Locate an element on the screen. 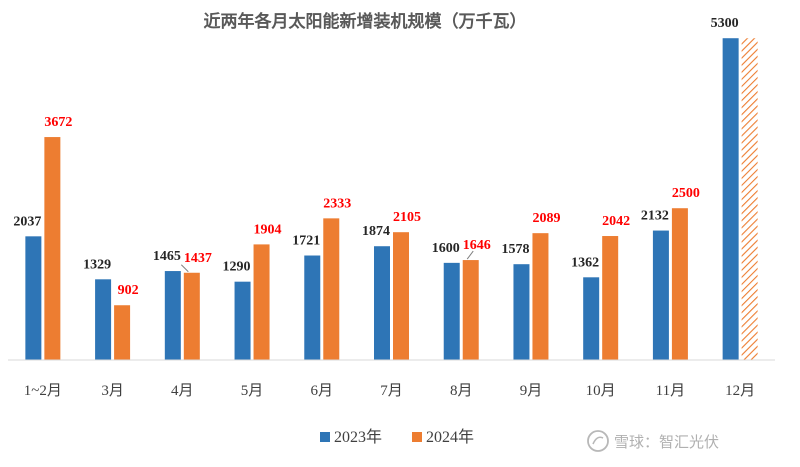  legend: 2023年 2024年 is located at coordinates (397, 437).